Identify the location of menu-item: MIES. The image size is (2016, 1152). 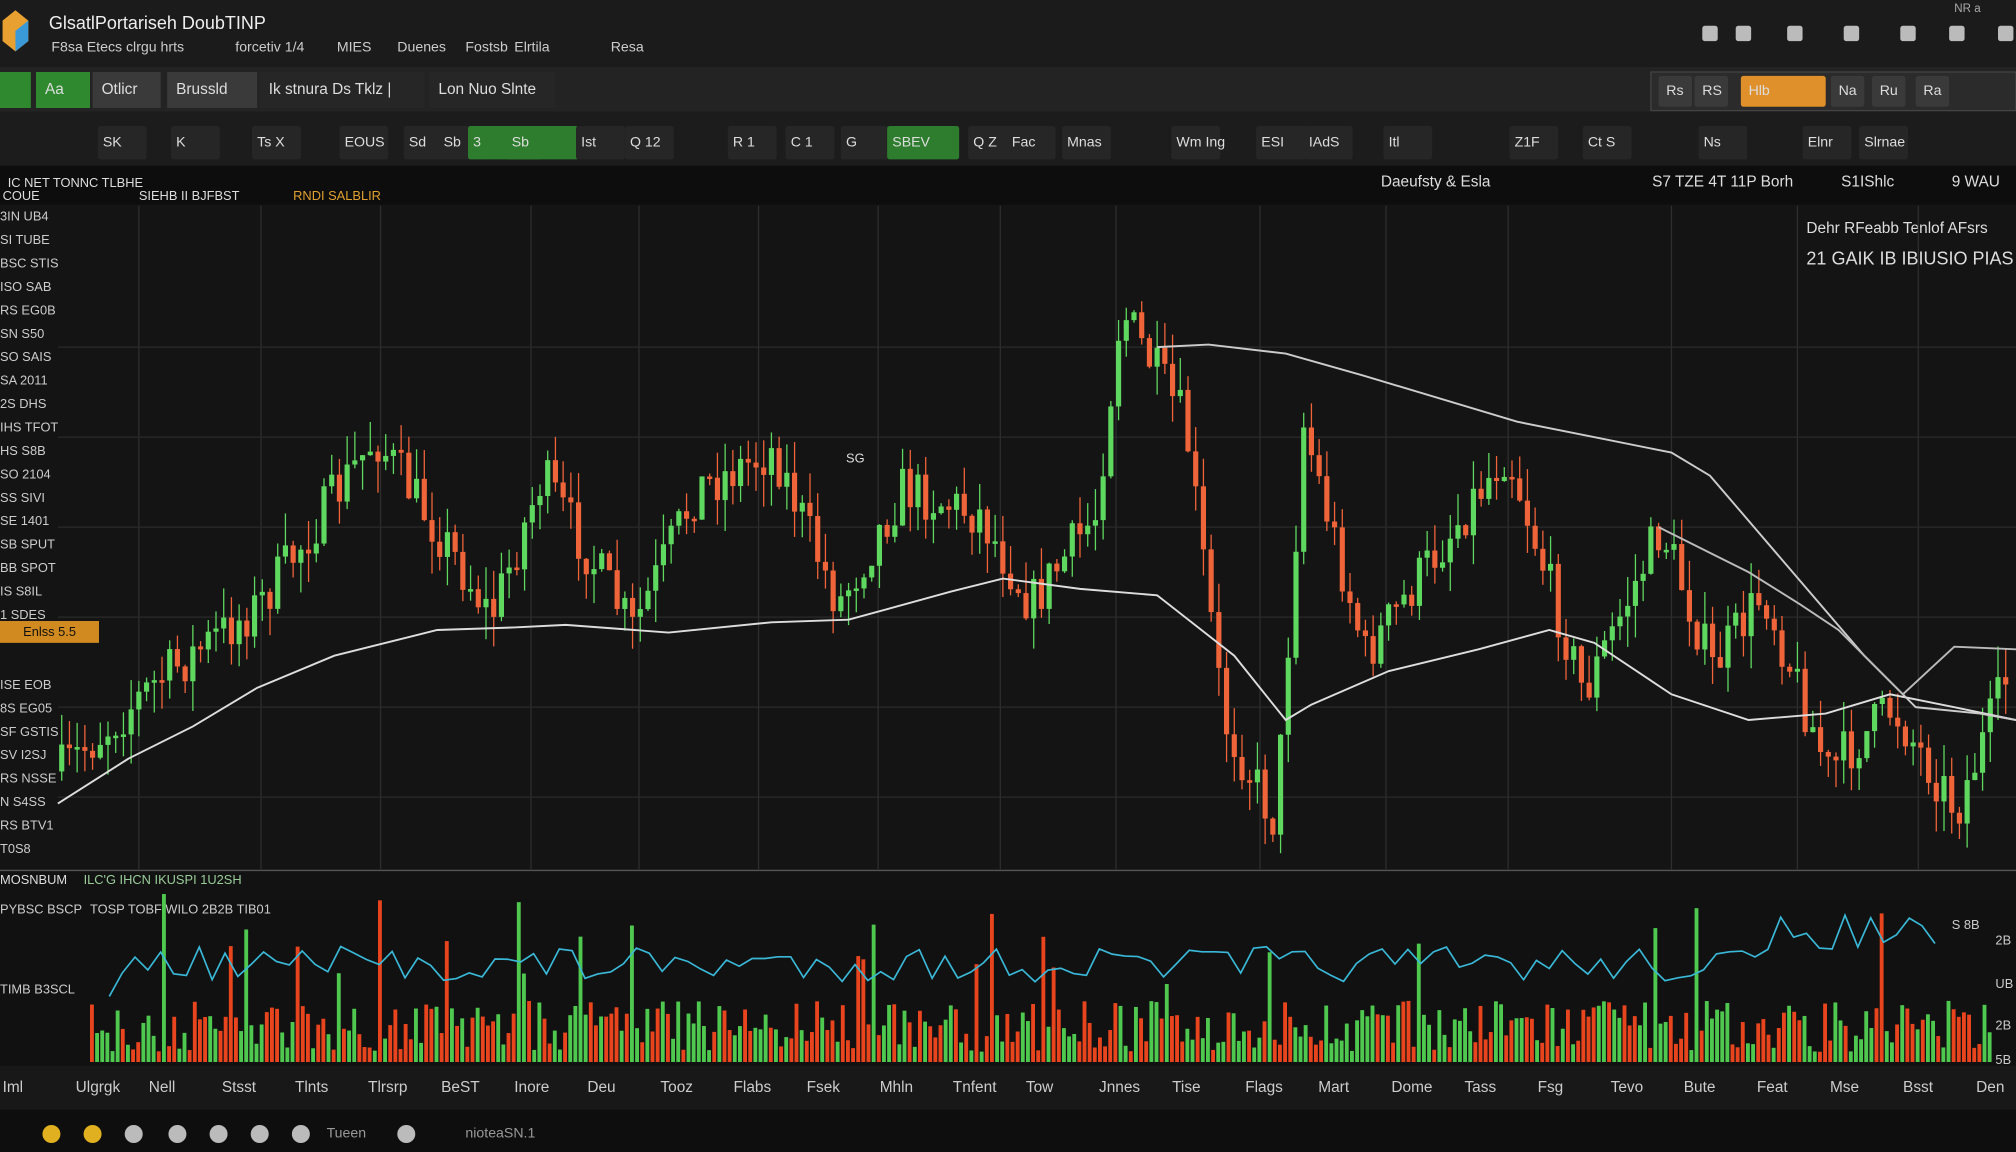
(354, 46).